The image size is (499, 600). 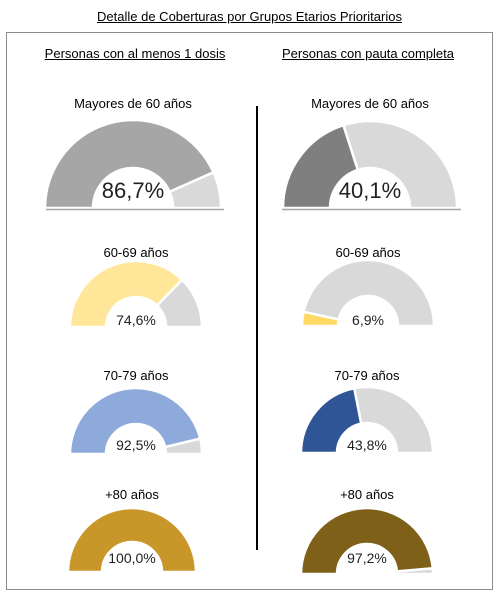 I want to click on gauge-value-label: 43,8%, so click(x=367, y=445).